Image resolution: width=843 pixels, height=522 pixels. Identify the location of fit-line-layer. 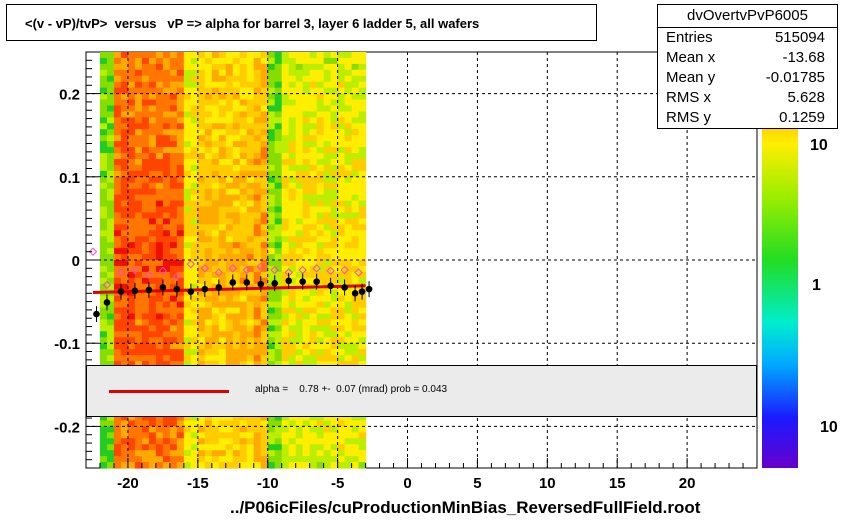
(229, 289).